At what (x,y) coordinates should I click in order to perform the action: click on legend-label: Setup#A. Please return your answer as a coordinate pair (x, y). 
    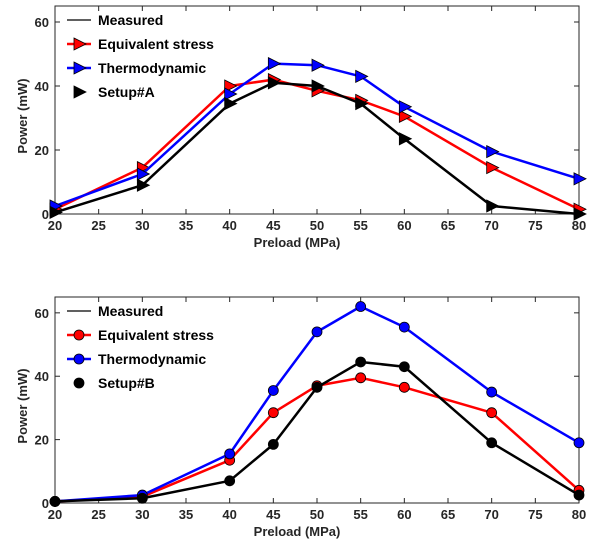
    Looking at the image, I should click on (126, 92).